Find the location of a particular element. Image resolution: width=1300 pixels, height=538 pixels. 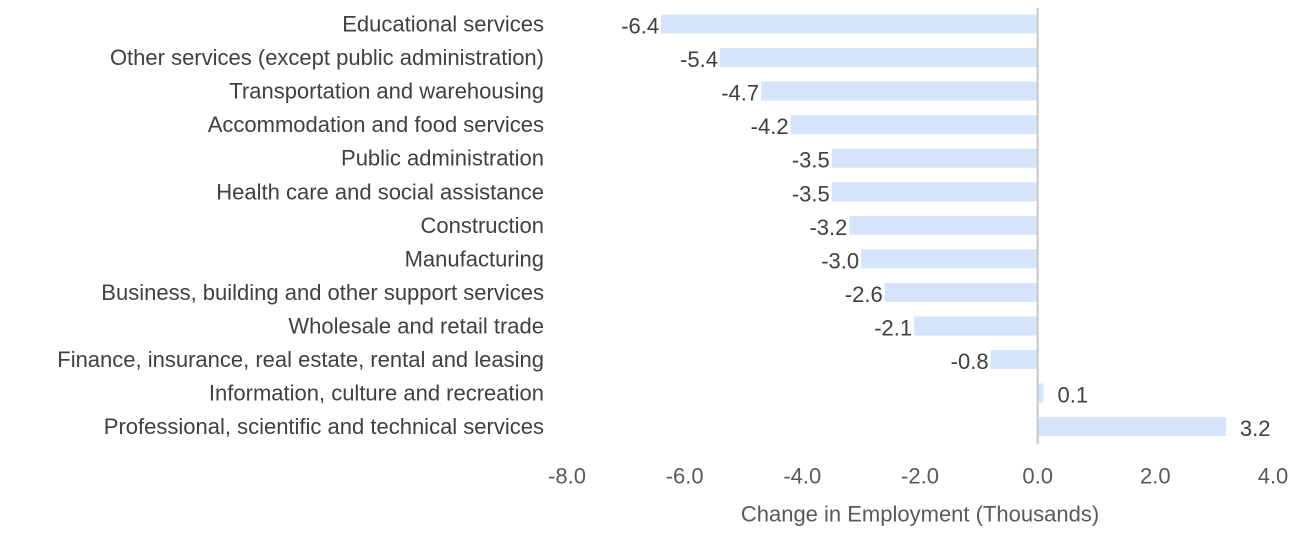

x-tick-label-3: -2.0 is located at coordinates (920, 476).